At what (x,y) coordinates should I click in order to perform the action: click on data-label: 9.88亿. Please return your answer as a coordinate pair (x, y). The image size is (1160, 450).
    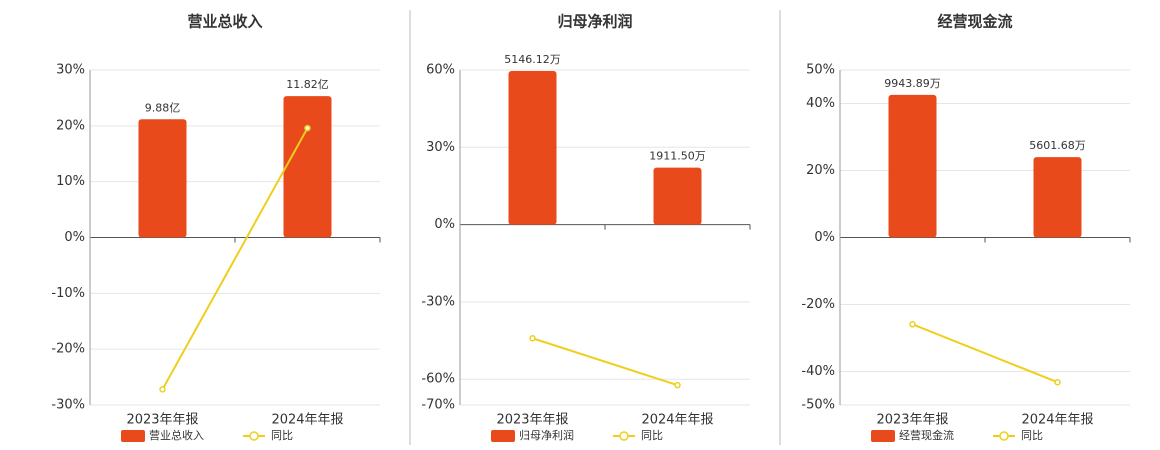
    Looking at the image, I should click on (163, 107).